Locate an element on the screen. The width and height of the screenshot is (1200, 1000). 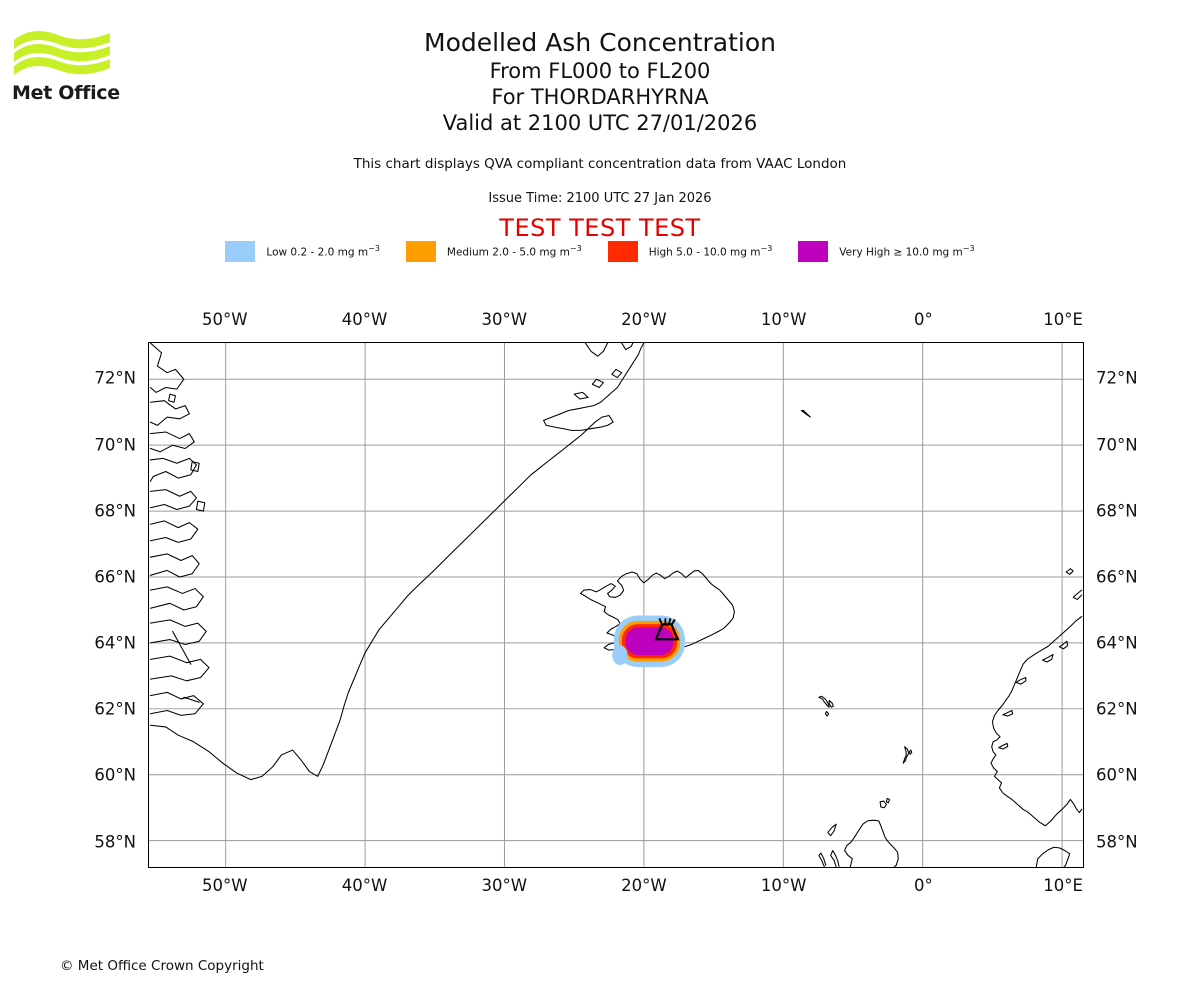
lat-tick-label-right: 64°N is located at coordinates (1117, 643).